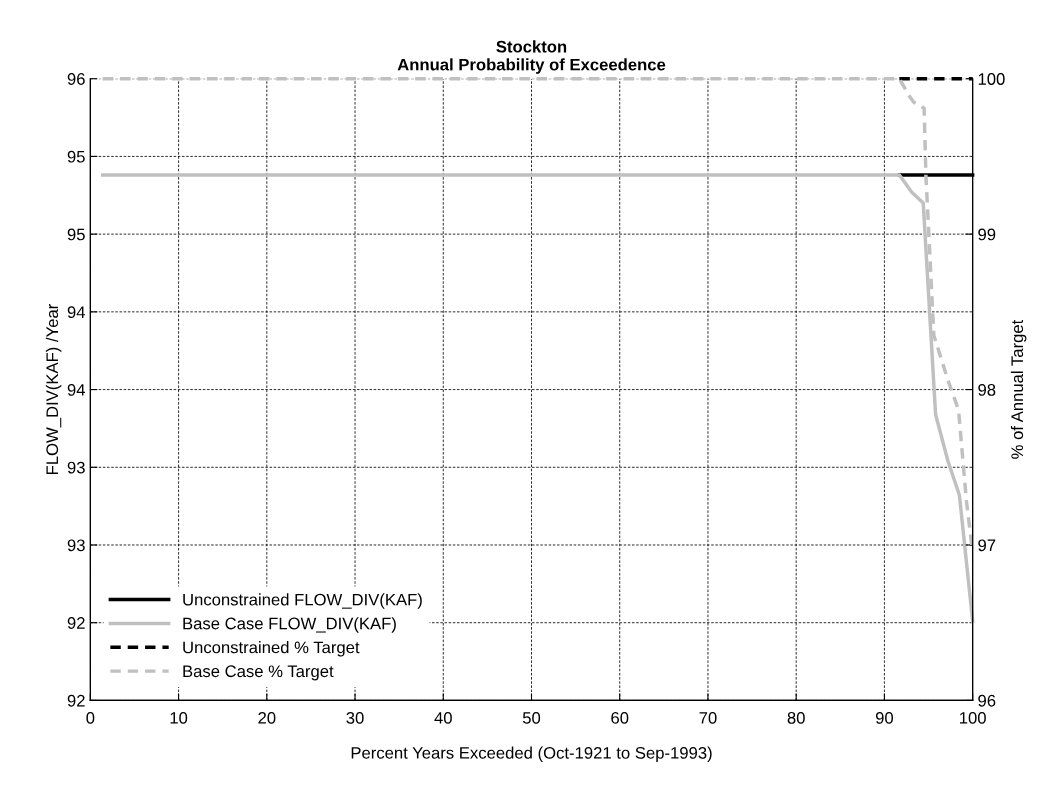 The image size is (1063, 787). Describe the element at coordinates (443, 717) in the screenshot. I see `x-tick-label: 40` at that location.